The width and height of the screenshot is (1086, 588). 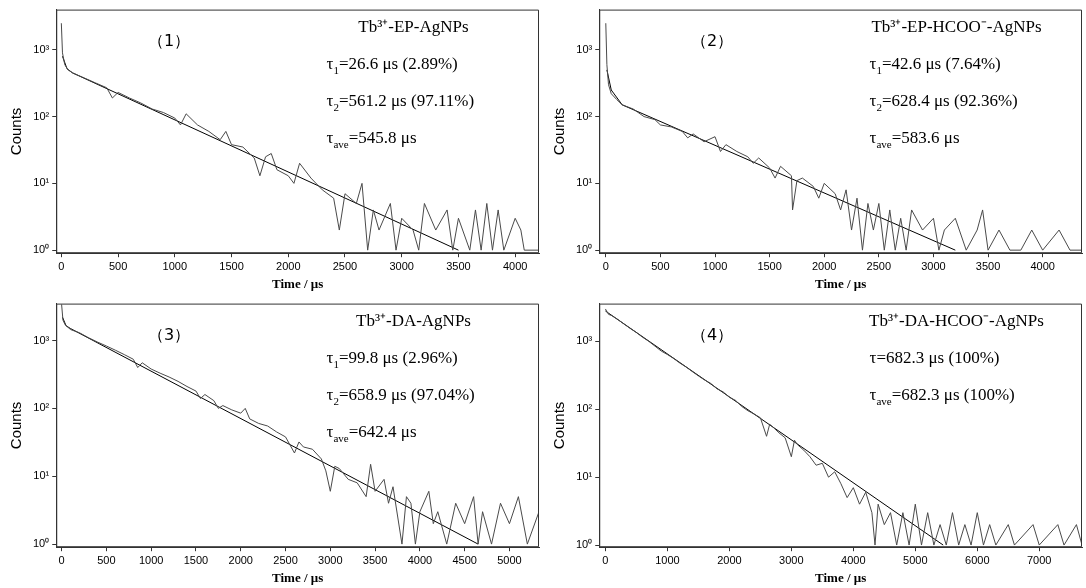 I want to click on x-tick-label: 6000, so click(x=977, y=559).